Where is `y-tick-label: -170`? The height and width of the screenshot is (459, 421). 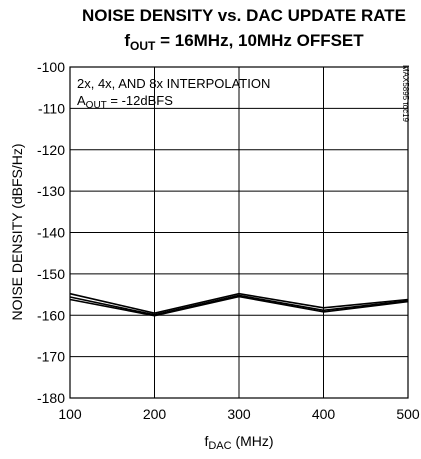
y-tick-label: -170 is located at coordinates (51, 357).